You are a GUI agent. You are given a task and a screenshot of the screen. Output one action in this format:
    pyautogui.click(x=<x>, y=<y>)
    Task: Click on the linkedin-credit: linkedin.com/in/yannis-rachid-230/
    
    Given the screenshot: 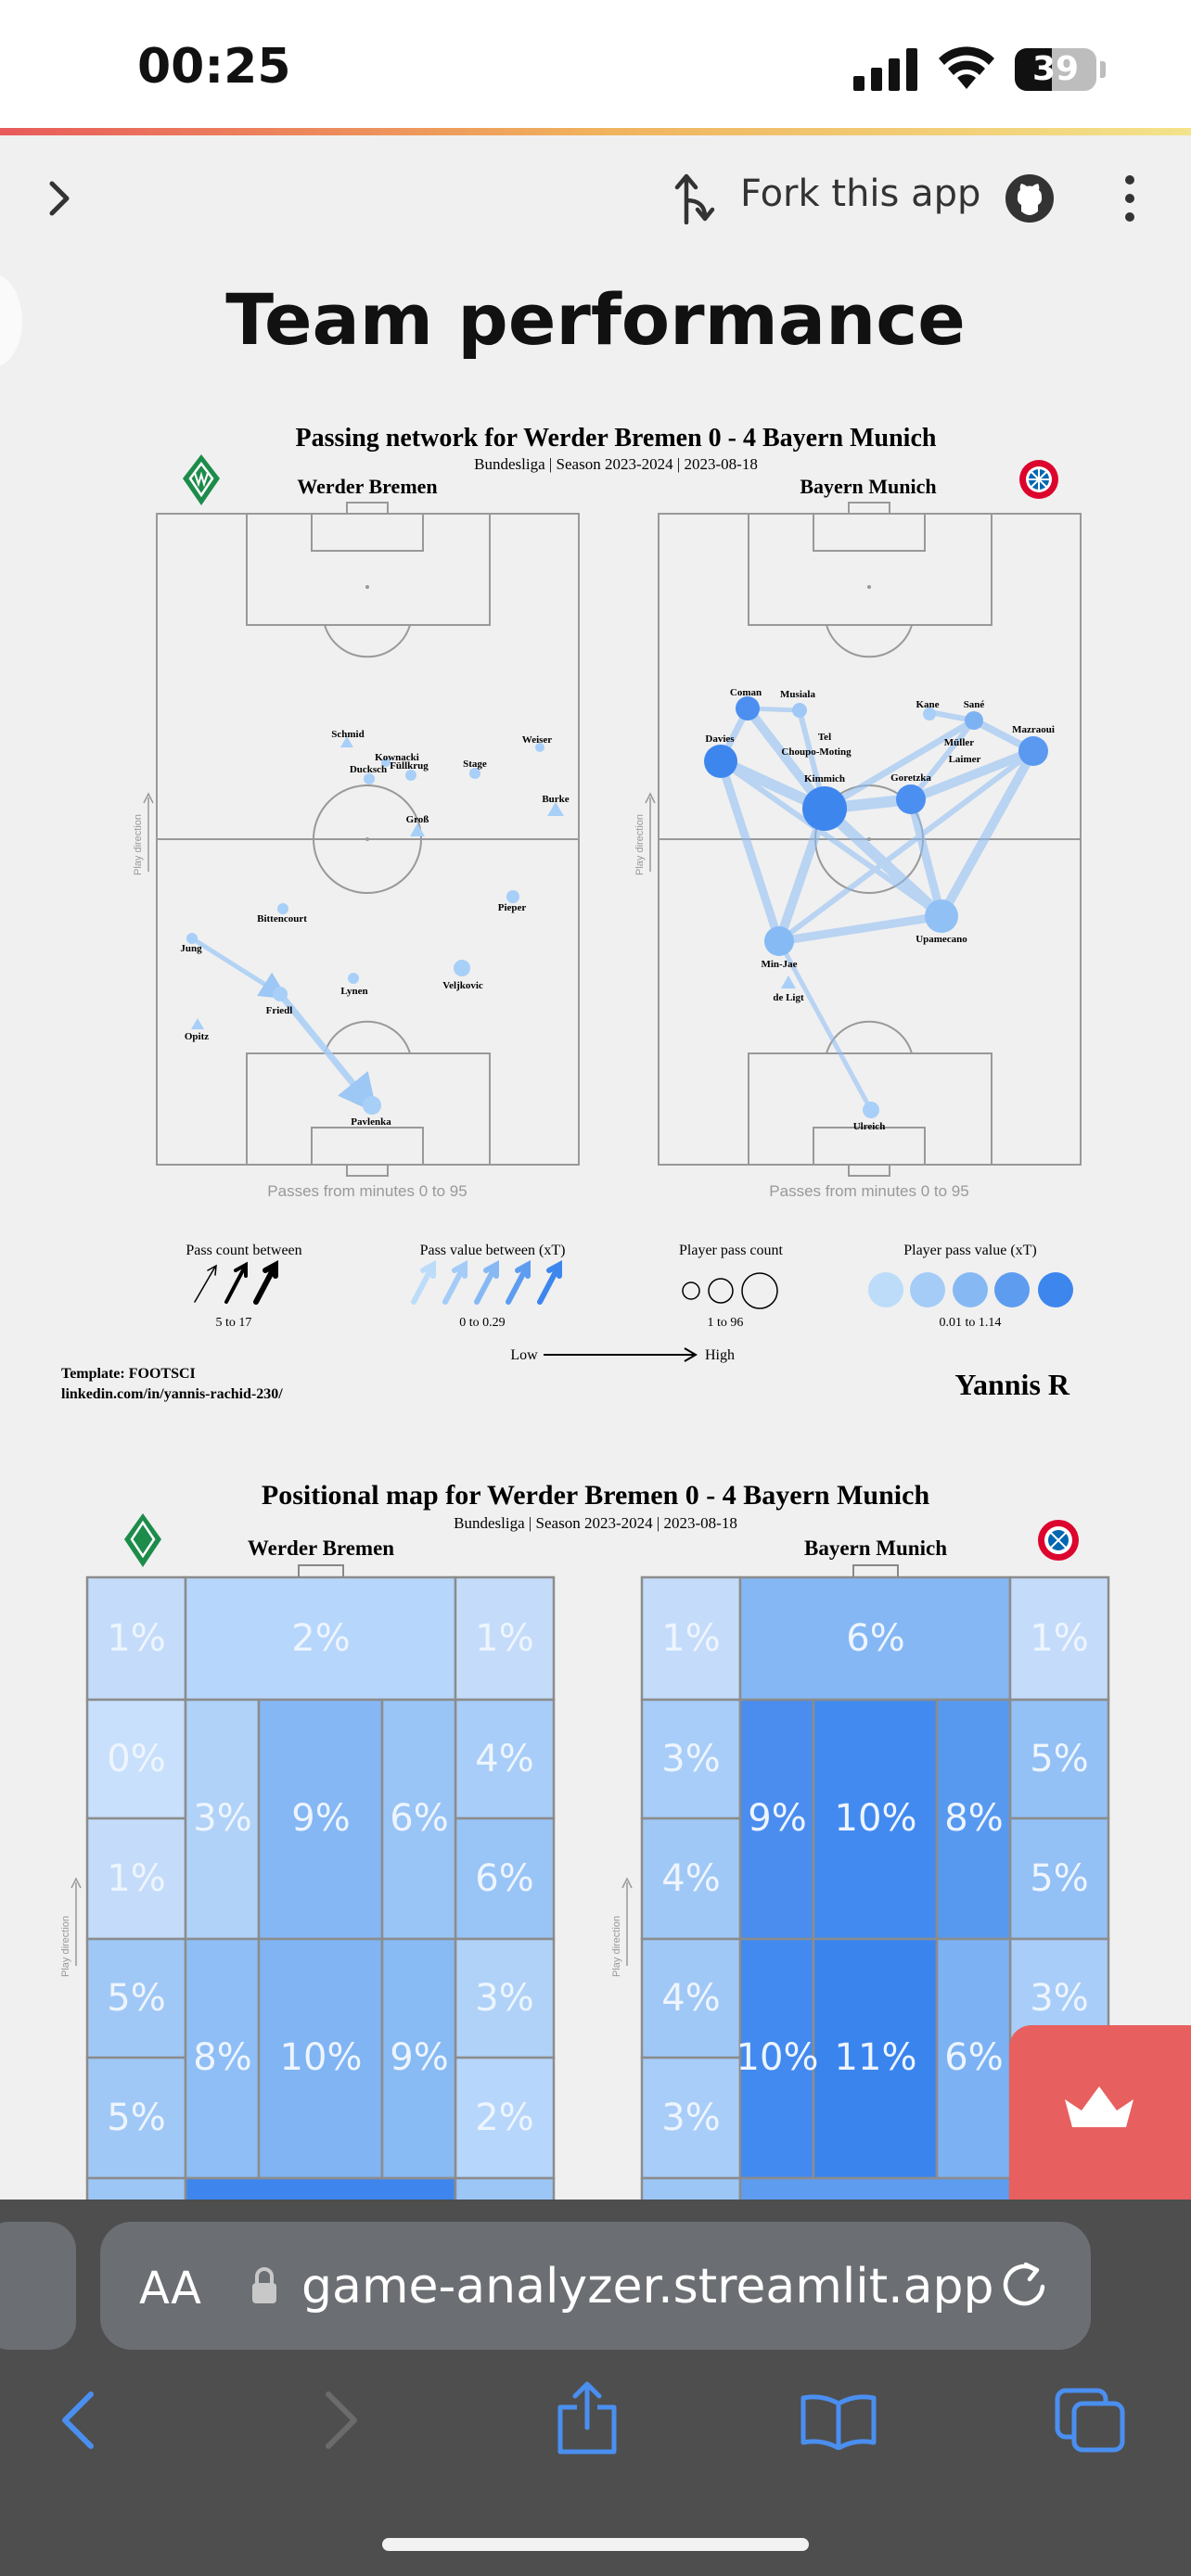 What is the action you would take?
    pyautogui.click(x=172, y=1394)
    